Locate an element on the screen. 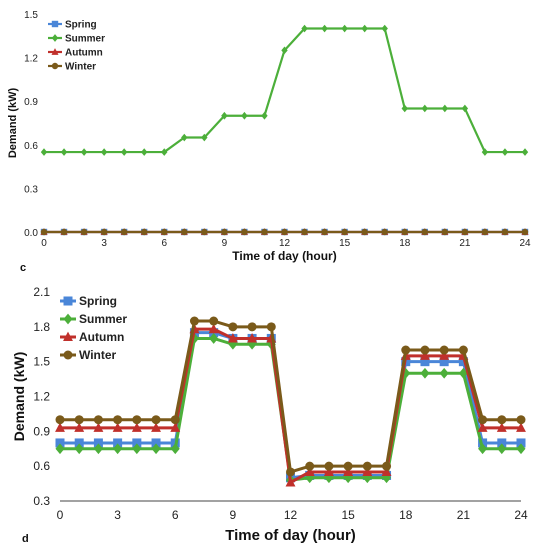 The image size is (536, 550). panel-label-d: d is located at coordinates (25, 539).